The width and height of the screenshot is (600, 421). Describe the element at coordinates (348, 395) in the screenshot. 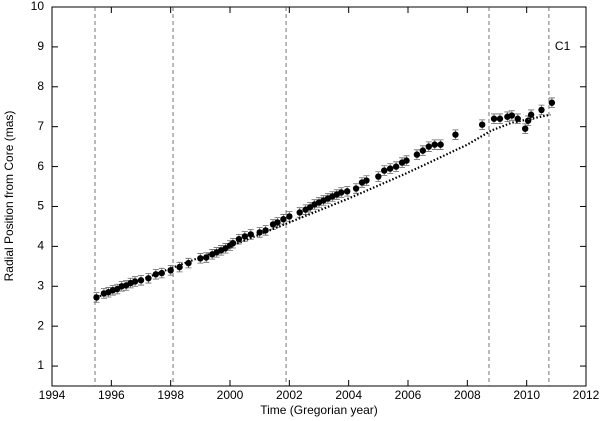

I see `x-tick-label: 2004` at that location.